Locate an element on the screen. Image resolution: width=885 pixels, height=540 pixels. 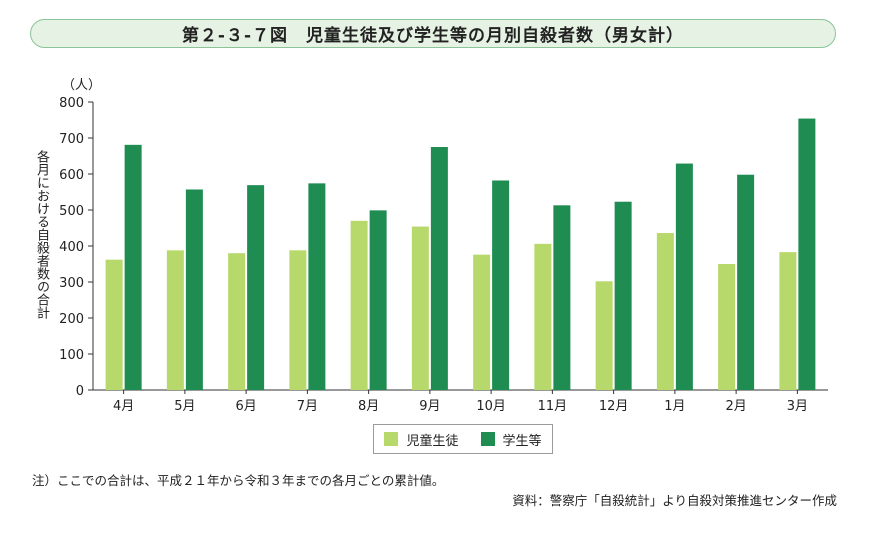
y-tick-label: 800 is located at coordinates (71, 103).